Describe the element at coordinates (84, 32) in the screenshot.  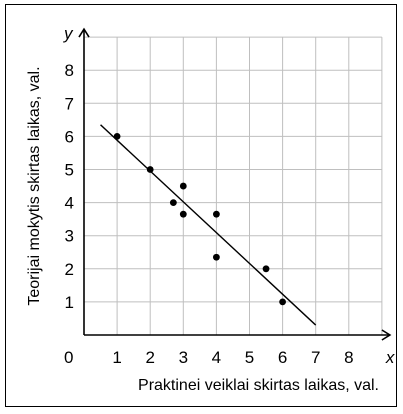
I see `y-axis-arrow` at that location.